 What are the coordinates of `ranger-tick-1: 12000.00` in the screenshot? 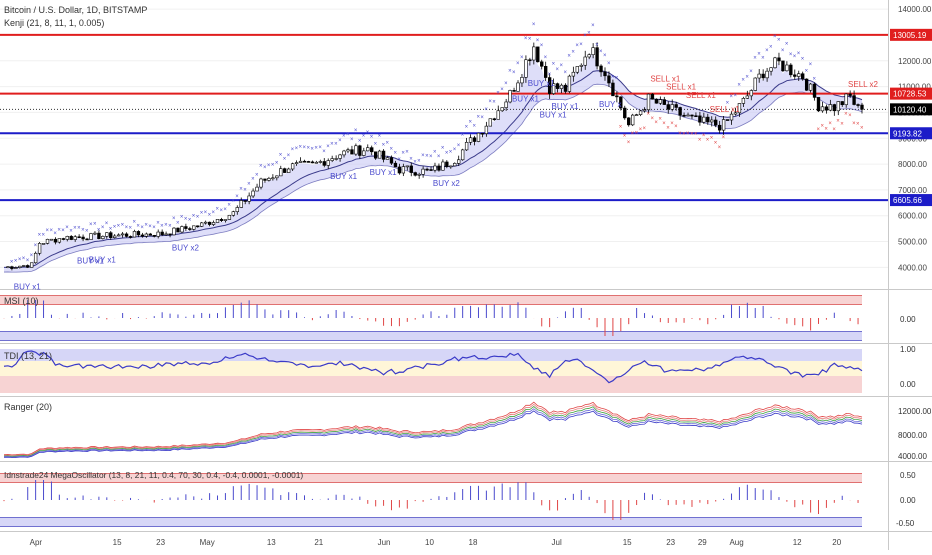 It's located at (915, 411).